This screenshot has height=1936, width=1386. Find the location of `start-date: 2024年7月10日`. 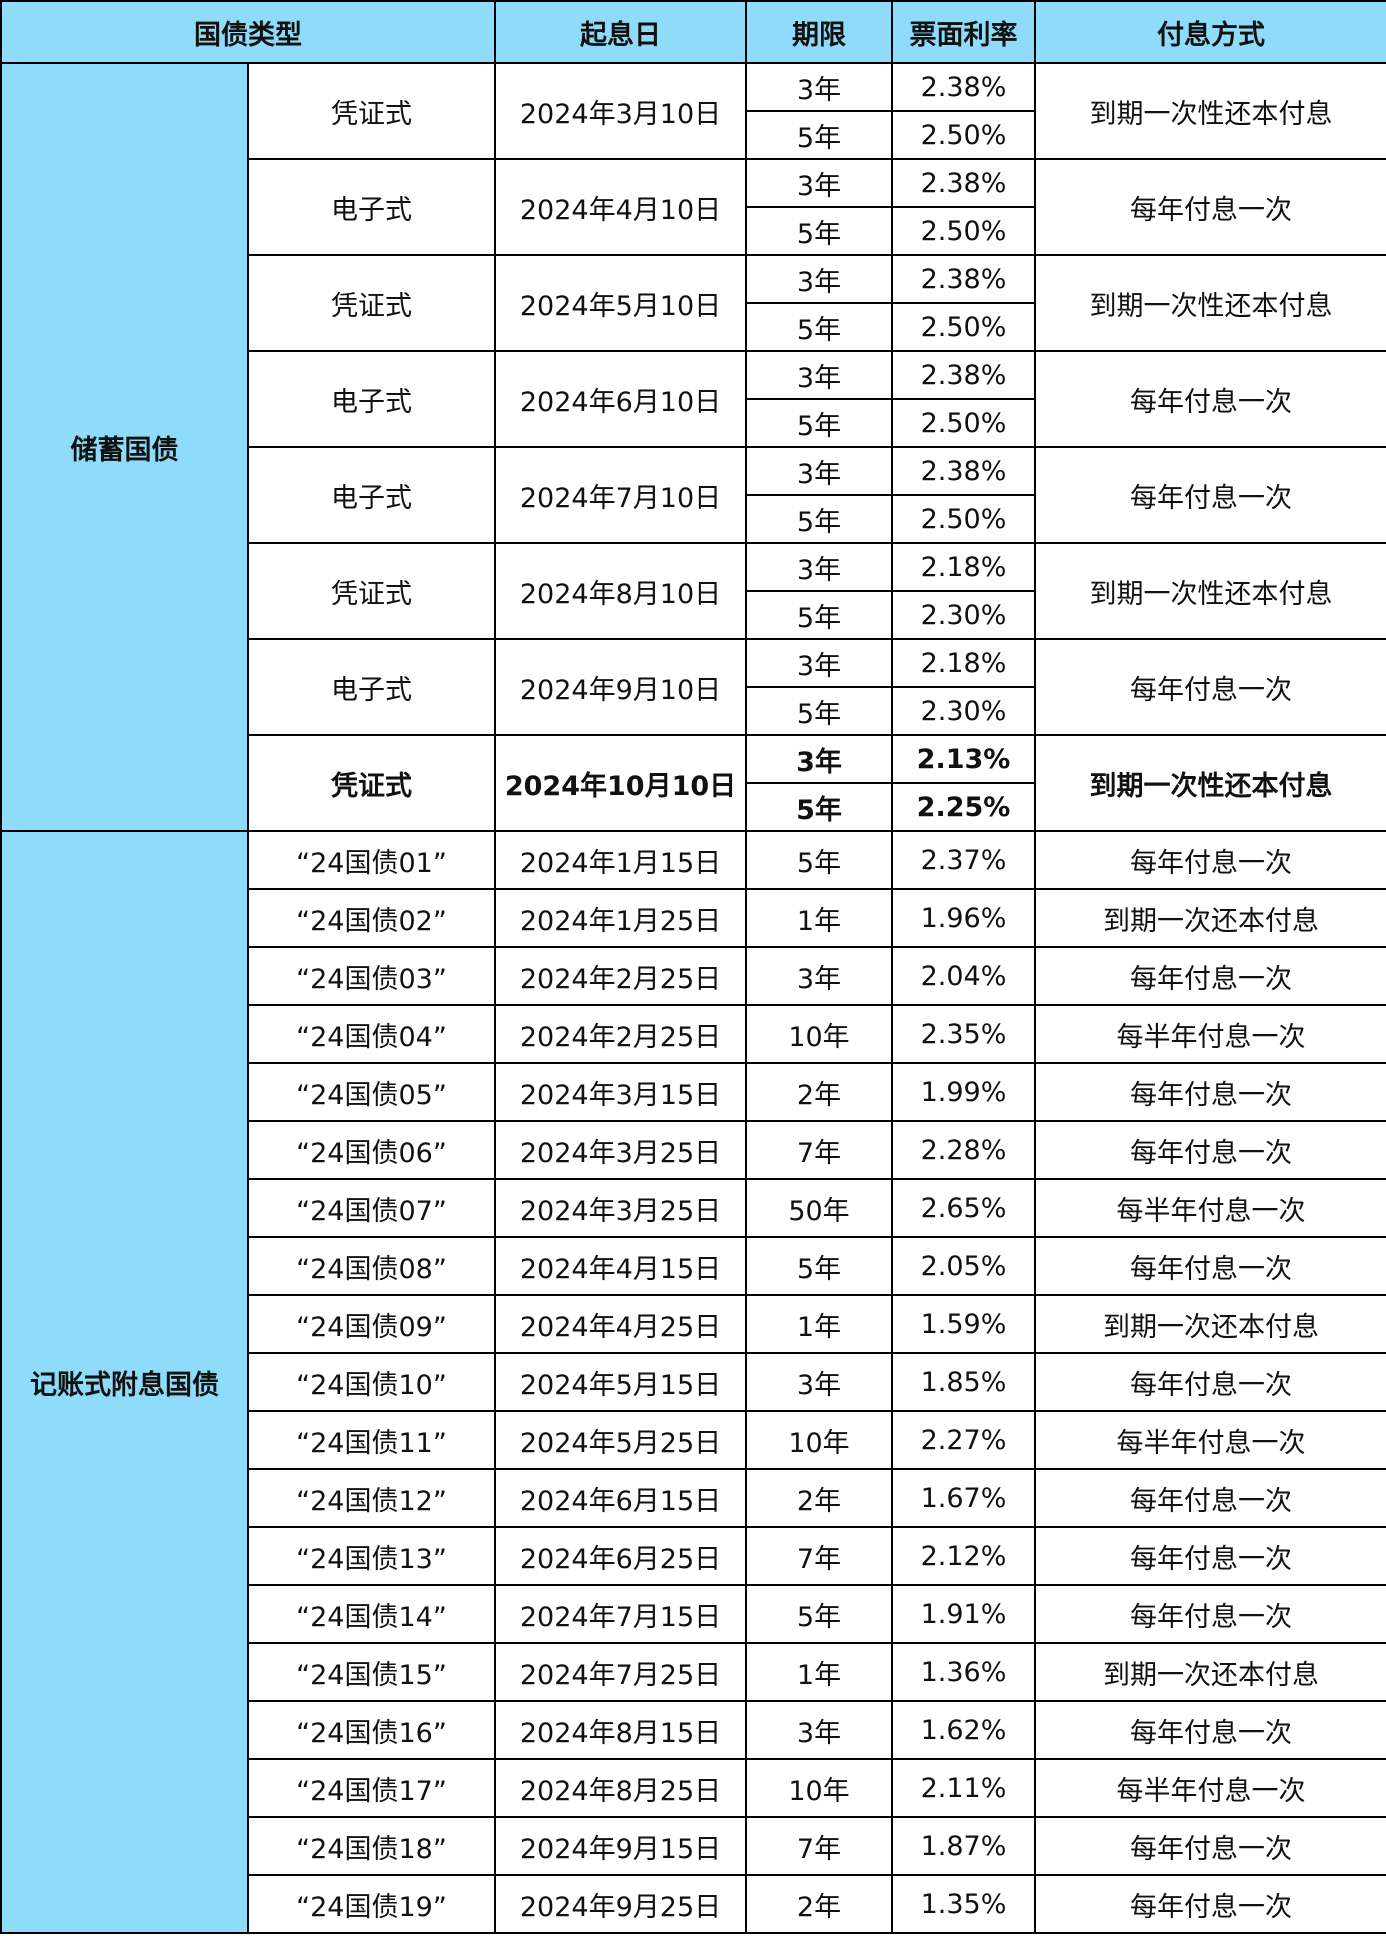

start-date: 2024年7月10日 is located at coordinates (620, 495).